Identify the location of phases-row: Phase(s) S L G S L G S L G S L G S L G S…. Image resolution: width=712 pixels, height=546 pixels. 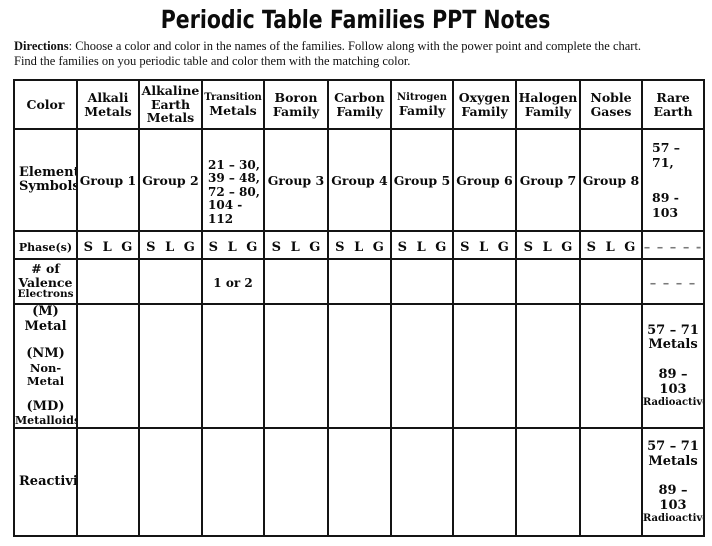
(359, 245).